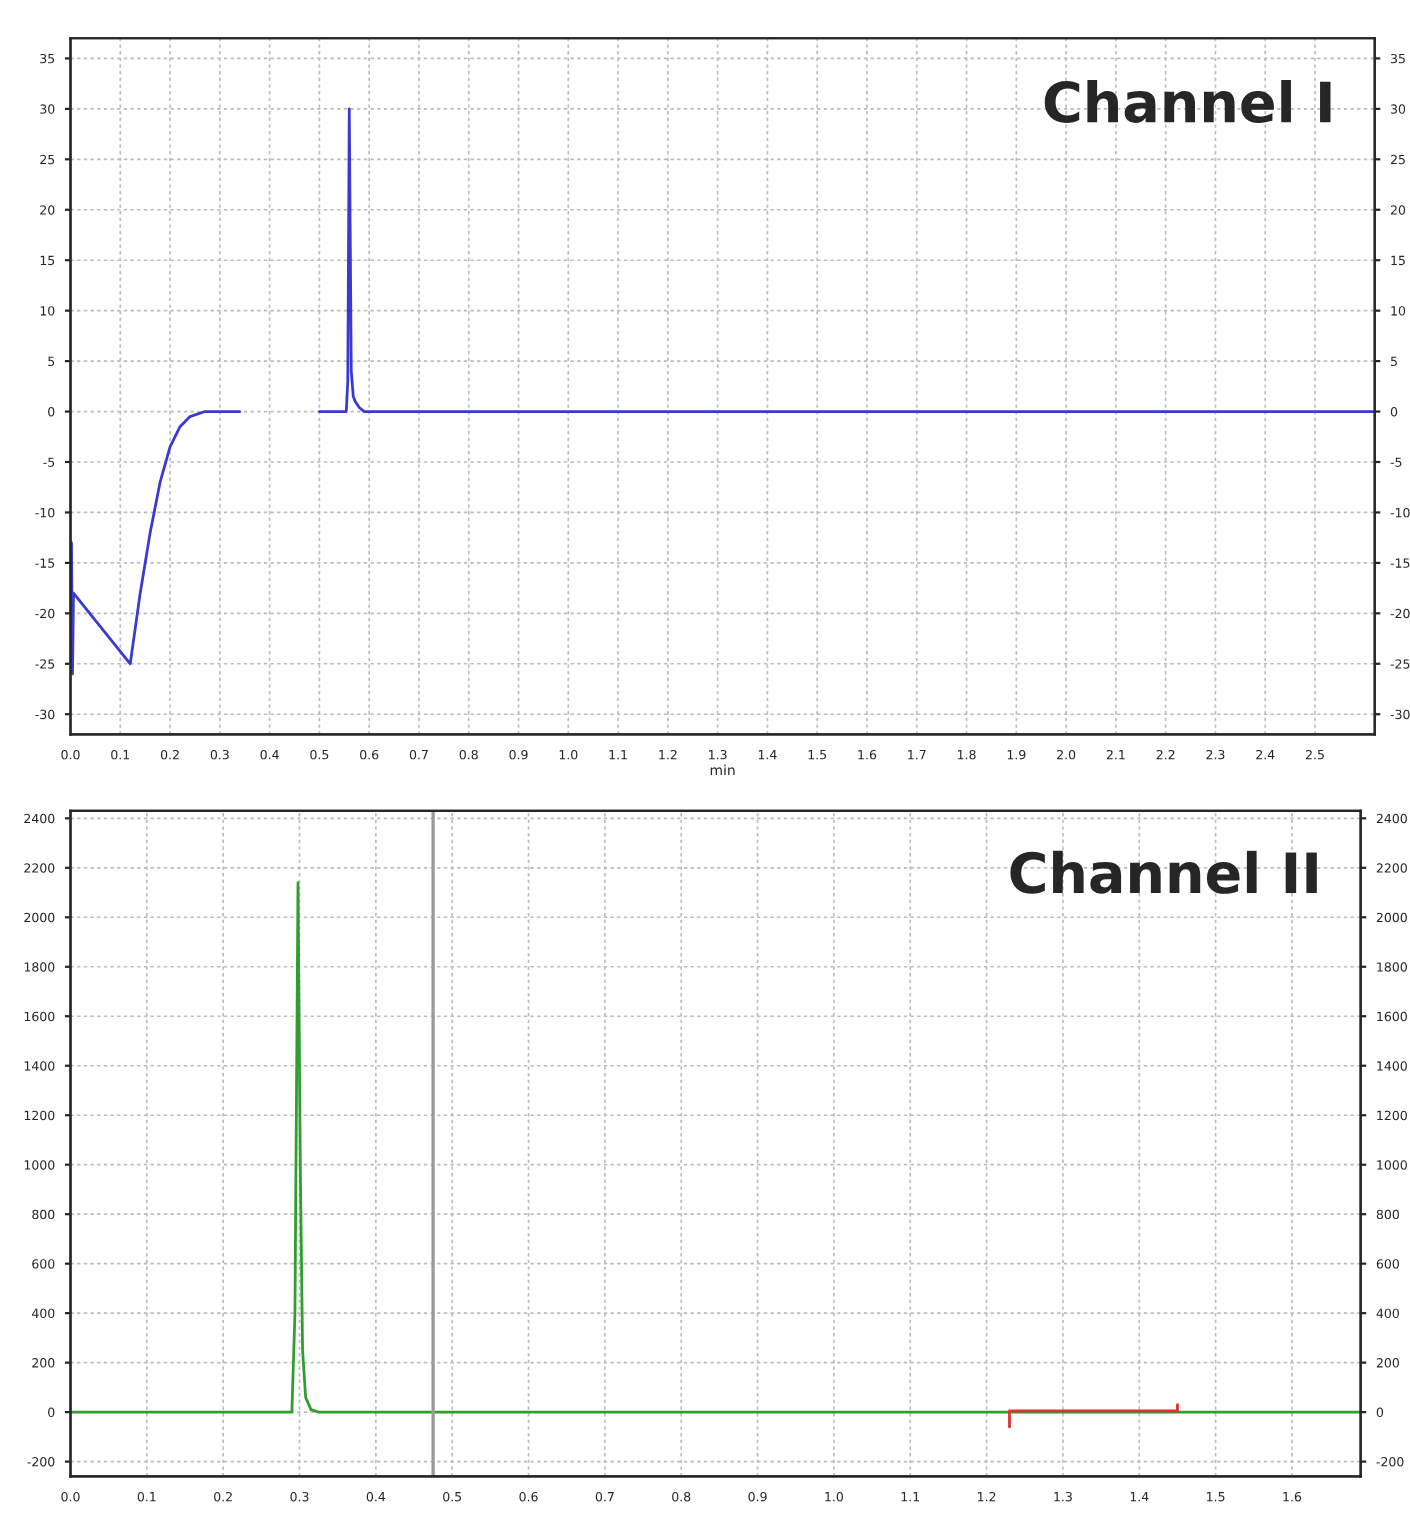 The height and width of the screenshot is (1530, 1410). What do you see at coordinates (1187, 102) in the screenshot?
I see `text: Channel I` at bounding box center [1187, 102].